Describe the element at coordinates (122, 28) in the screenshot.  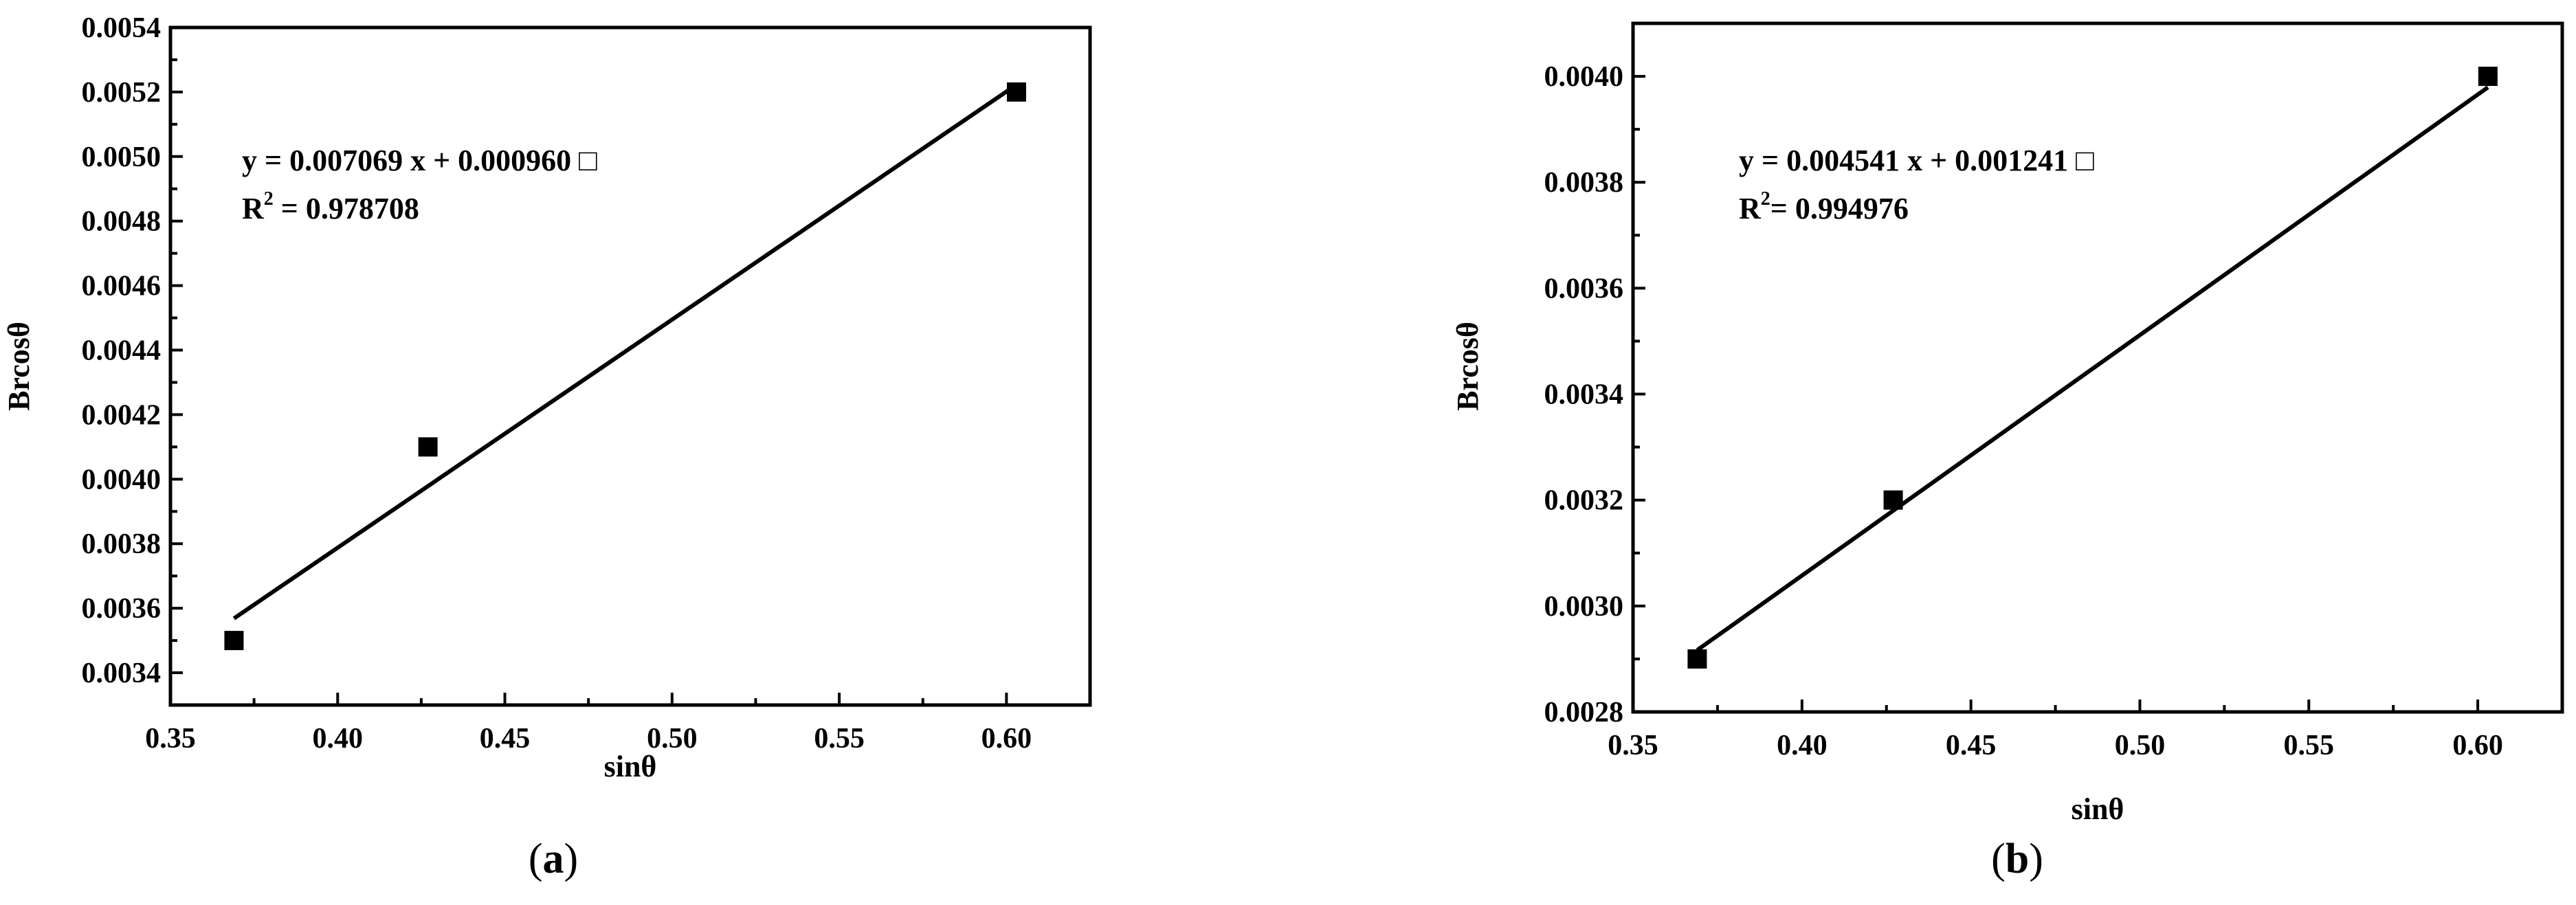
I see `y-tick-label: 0.0054` at that location.